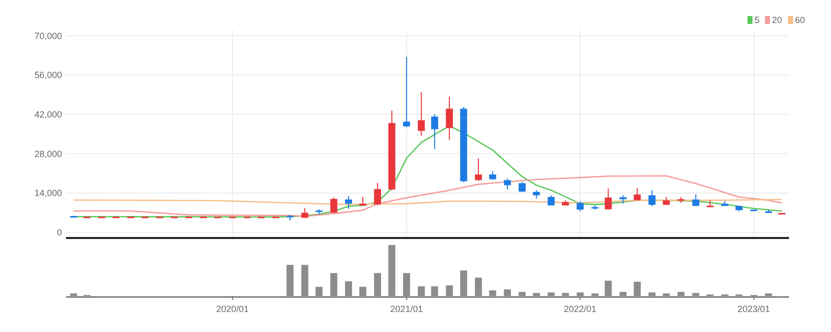  Describe the element at coordinates (427, 196) in the screenshot. I see `line-series` at that location.